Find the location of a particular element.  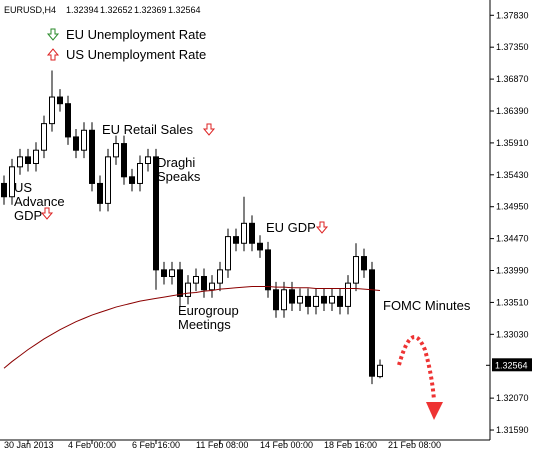

up-arrow-icon is located at coordinates (53, 54).